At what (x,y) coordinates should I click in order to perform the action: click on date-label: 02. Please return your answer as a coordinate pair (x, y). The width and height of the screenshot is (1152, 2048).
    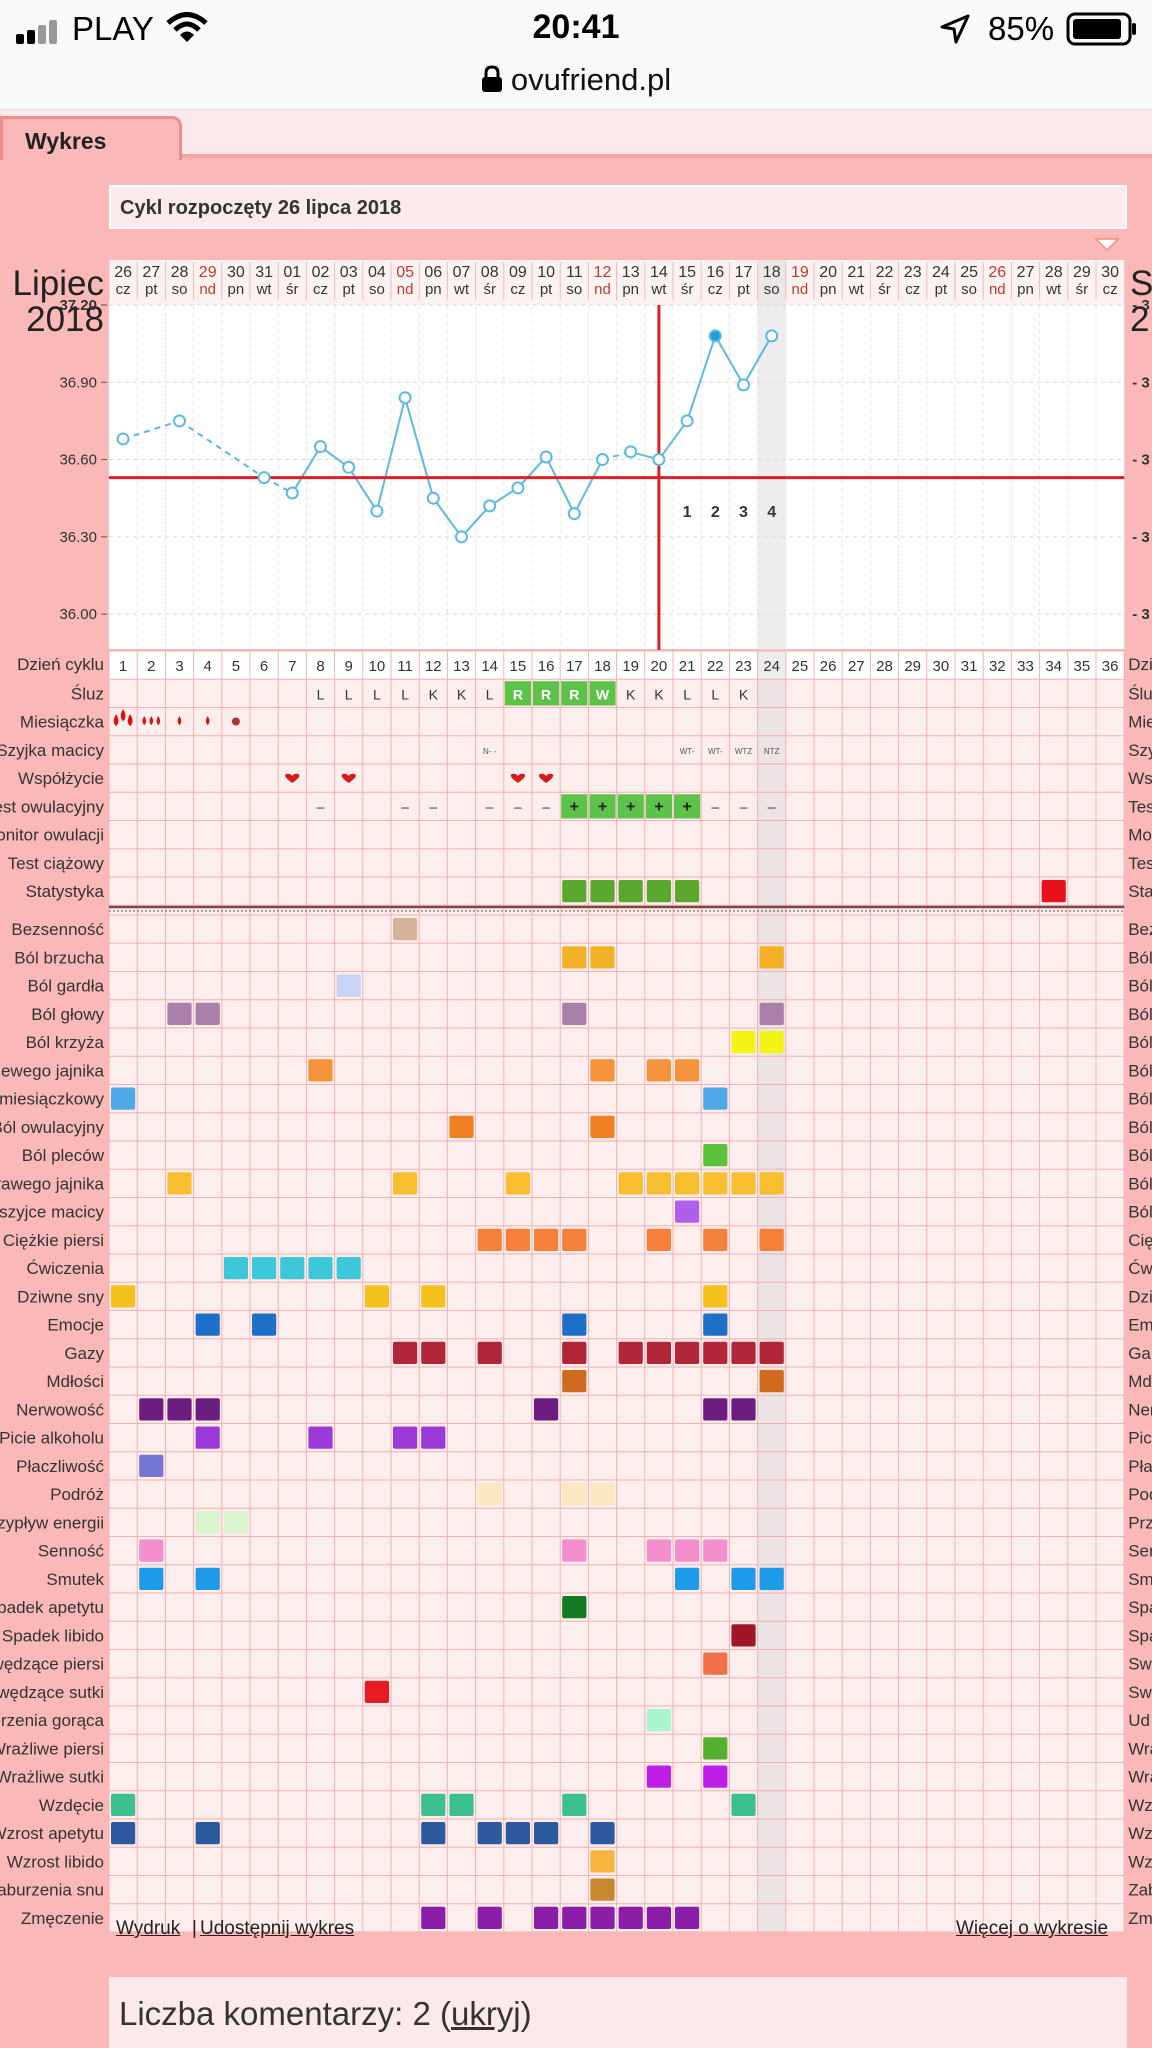
    Looking at the image, I should click on (321, 272).